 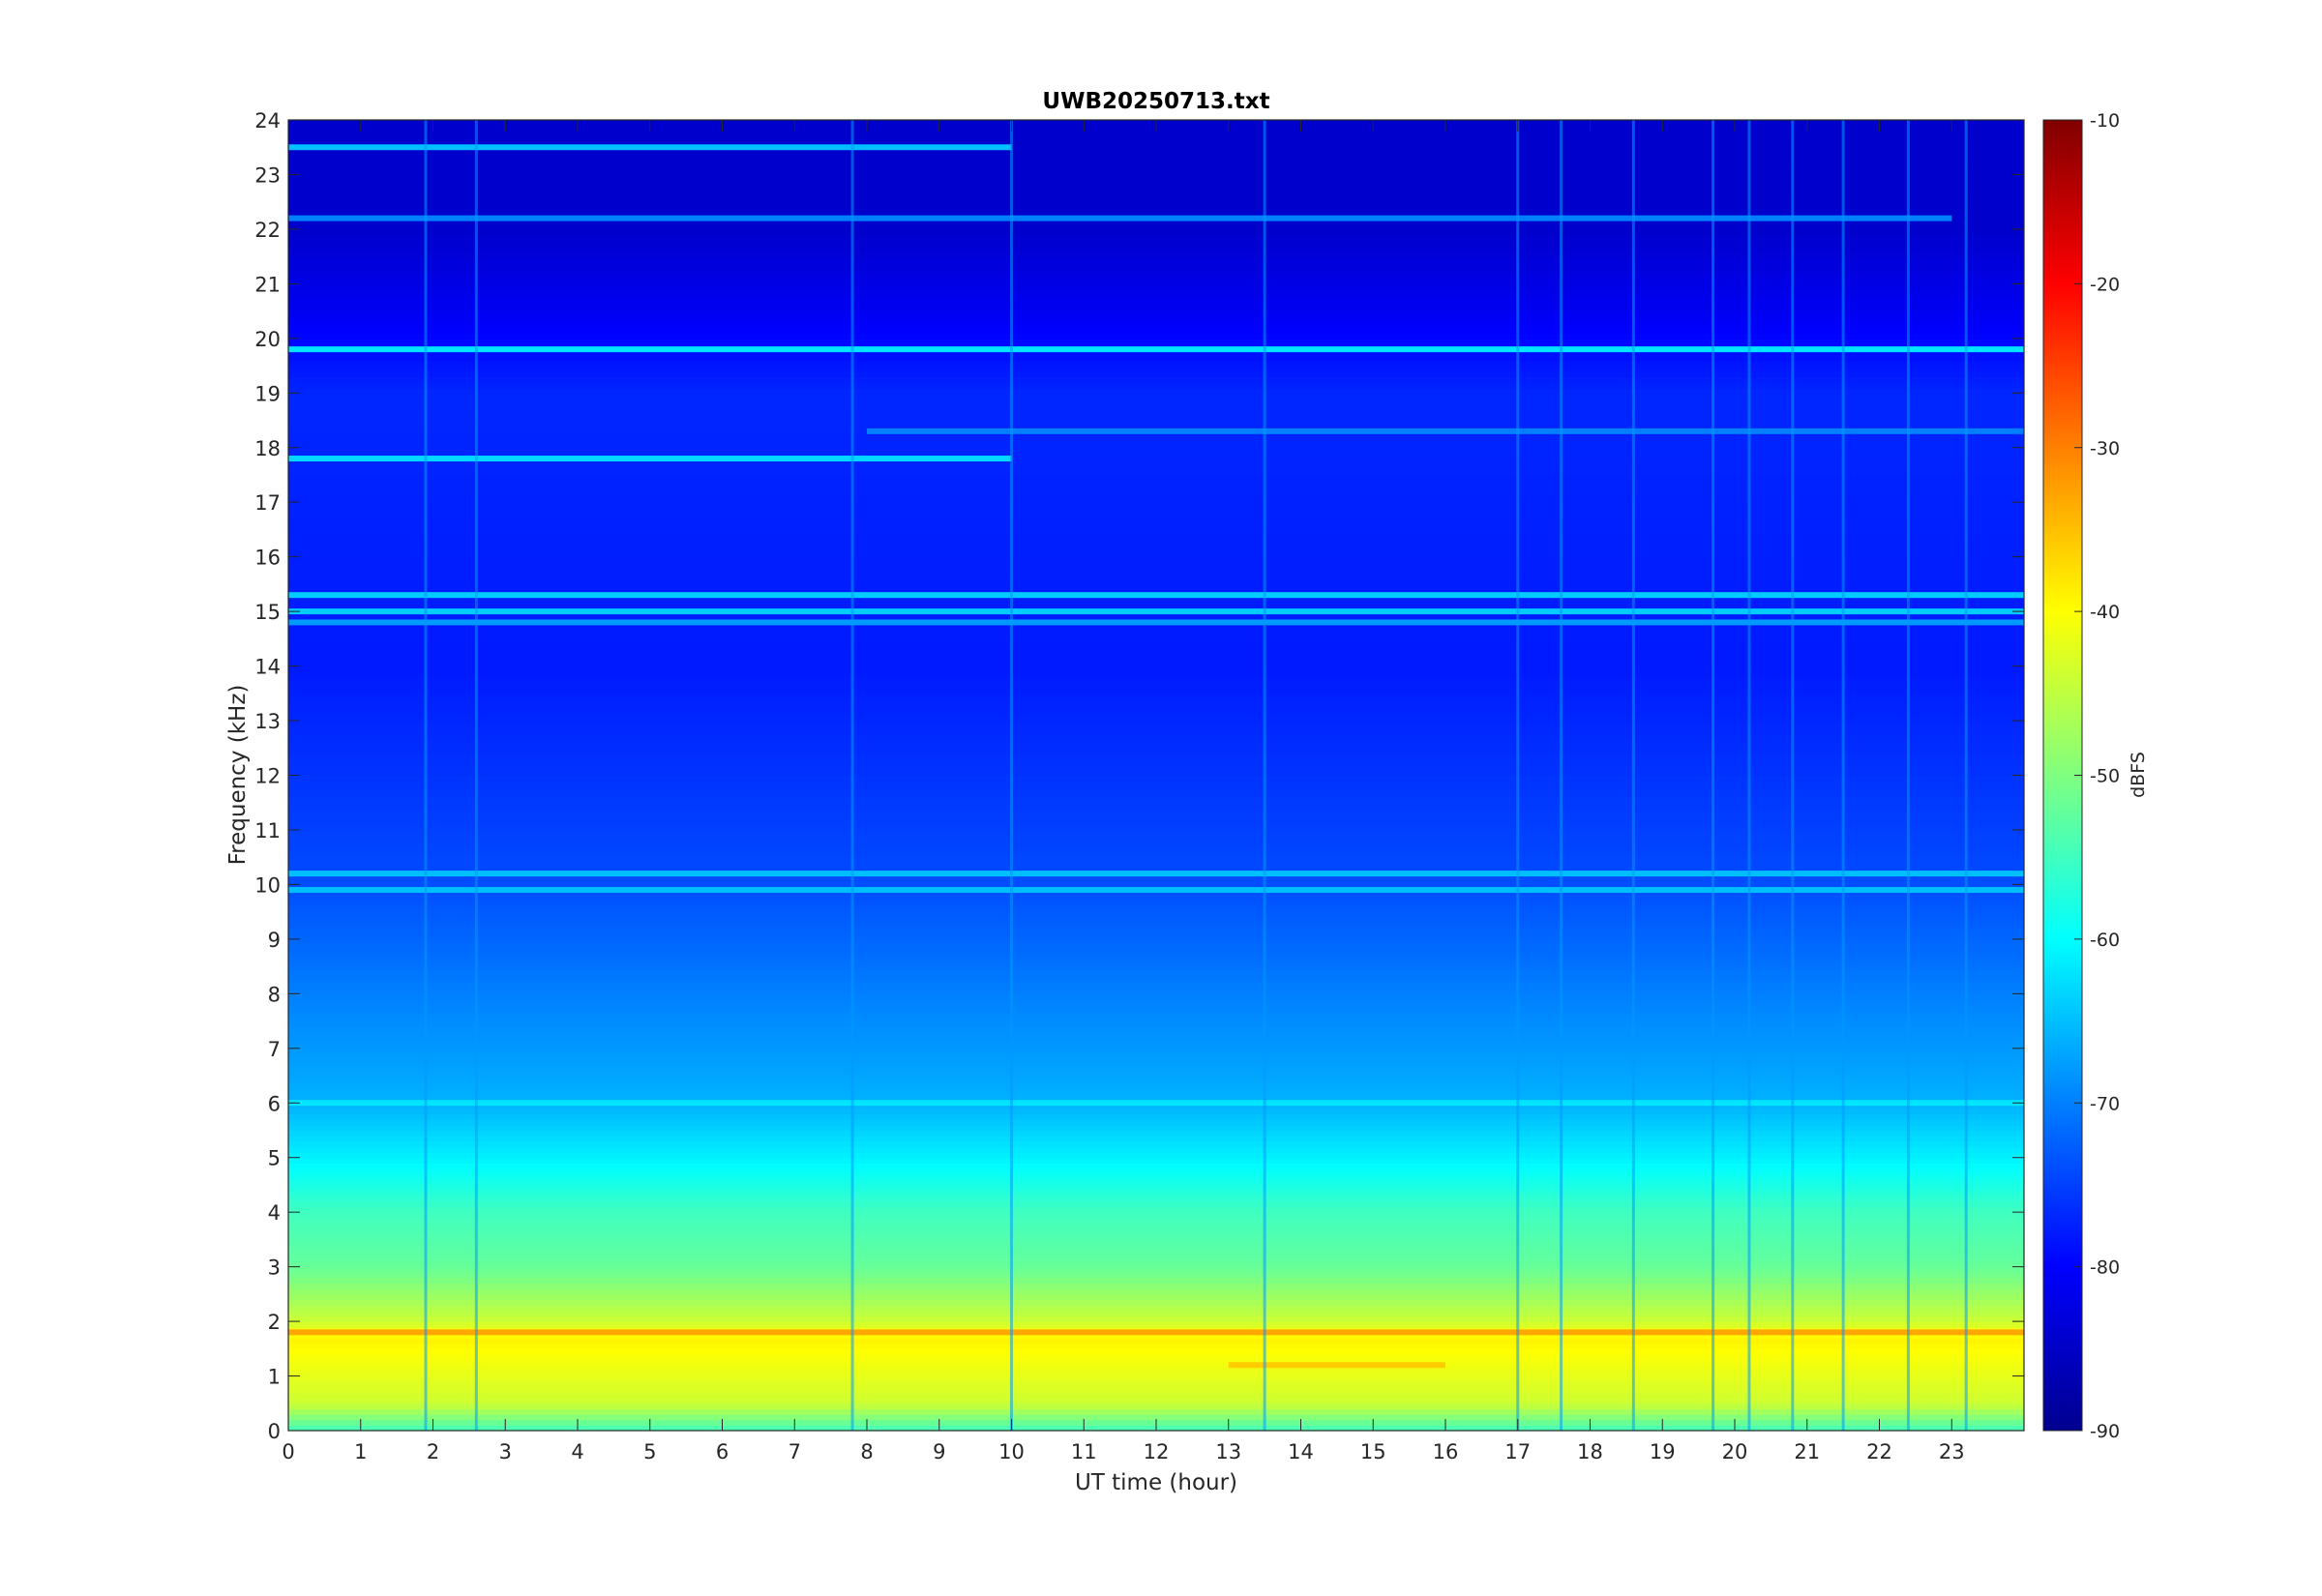 I want to click on x-tick-label: 22, so click(x=1879, y=1451).